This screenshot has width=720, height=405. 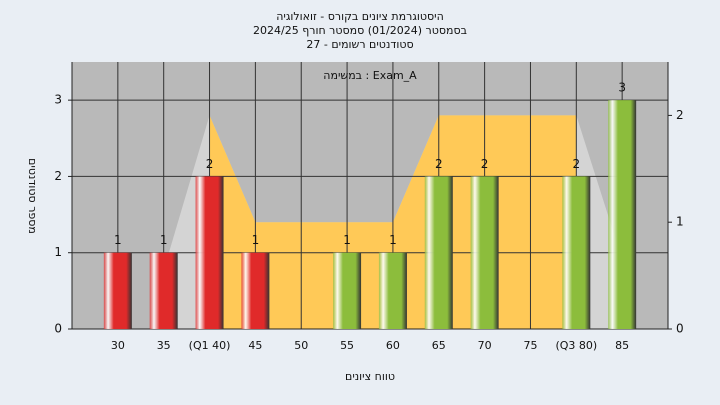 I want to click on y2-tick-label: 0, so click(x=680, y=329).